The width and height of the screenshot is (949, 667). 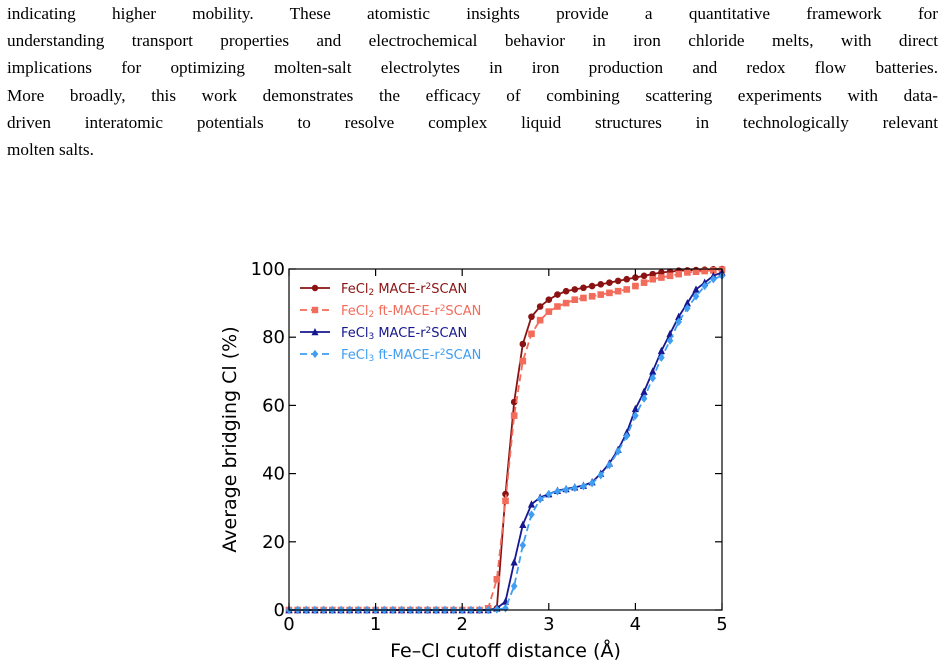 What do you see at coordinates (273, 405) in the screenshot?
I see `y-tick-label: 60` at bounding box center [273, 405].